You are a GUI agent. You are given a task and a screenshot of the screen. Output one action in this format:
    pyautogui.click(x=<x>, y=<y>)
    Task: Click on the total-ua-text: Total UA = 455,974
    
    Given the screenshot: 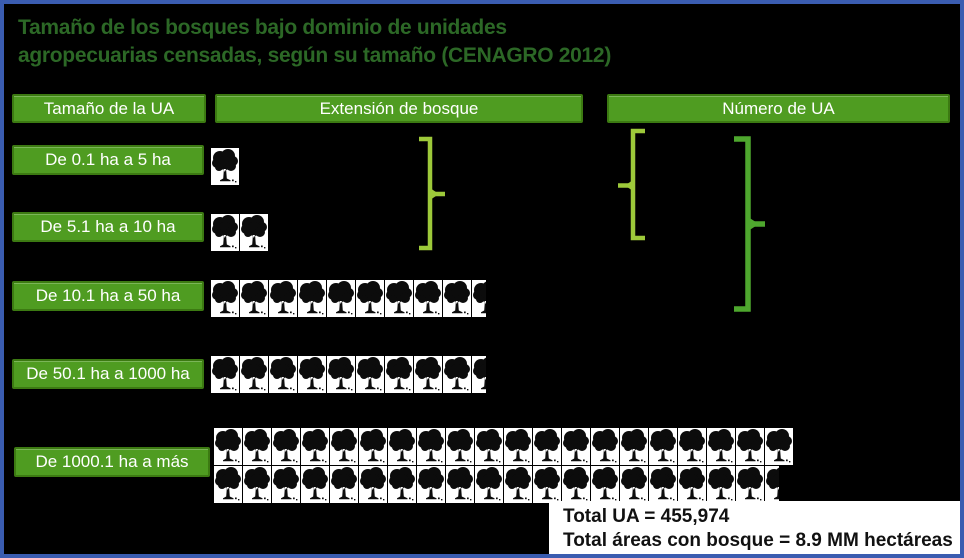 What is the action you would take?
    pyautogui.click(x=646, y=516)
    